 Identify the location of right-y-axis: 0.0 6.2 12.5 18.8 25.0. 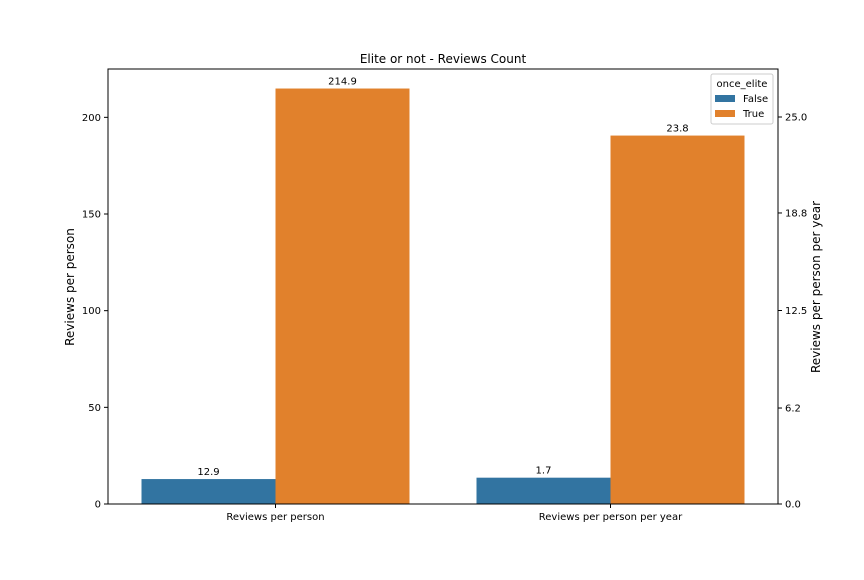
(792, 311).